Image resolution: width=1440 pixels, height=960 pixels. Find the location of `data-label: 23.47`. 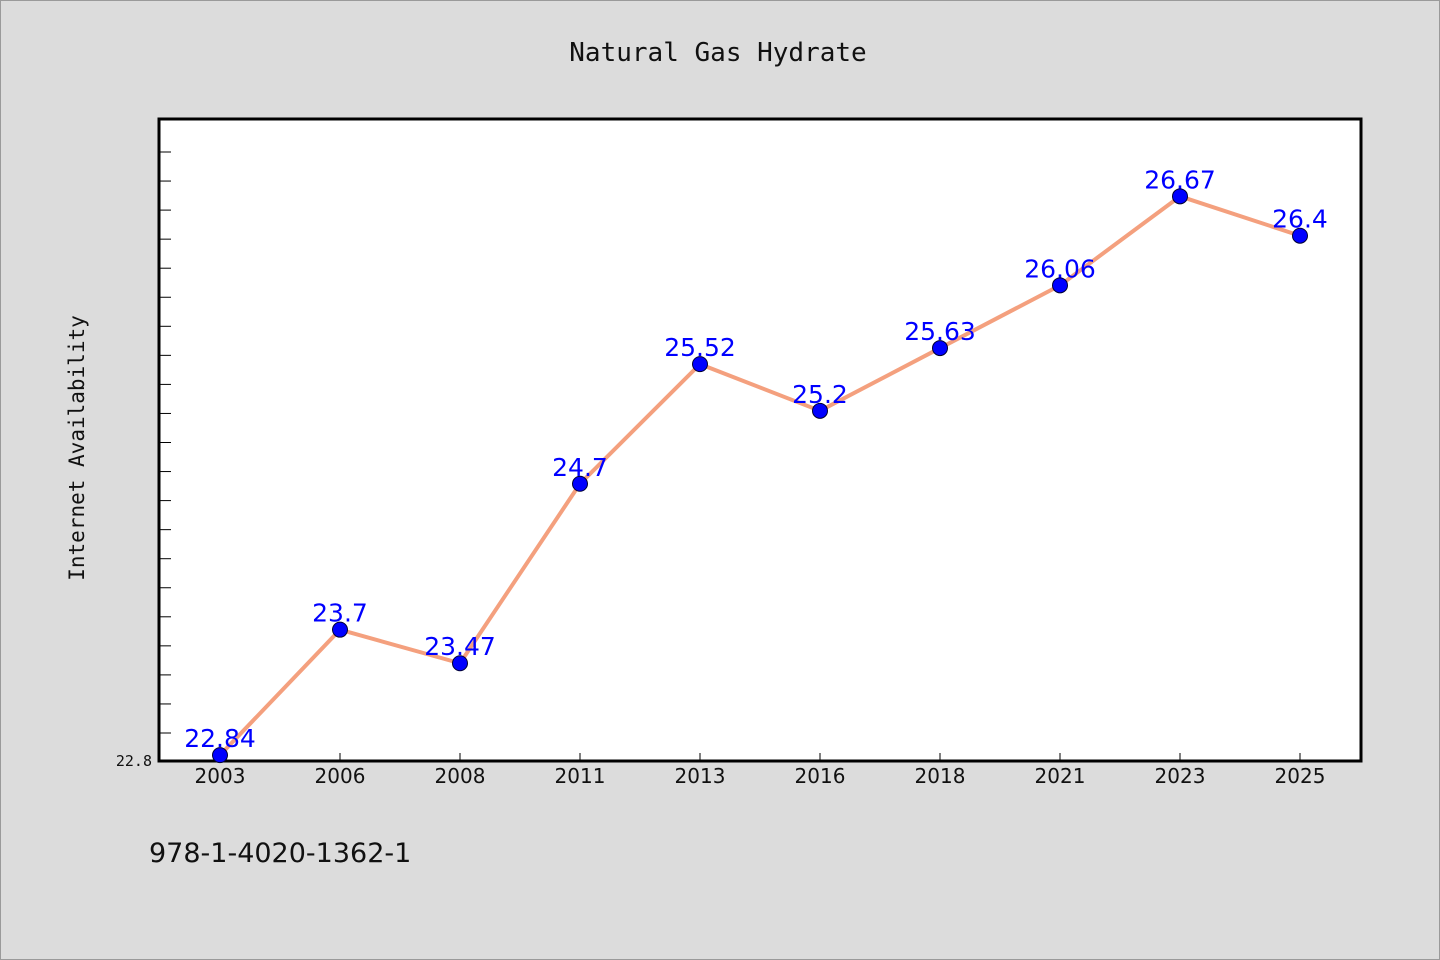

data-label: 23.47 is located at coordinates (460, 646).